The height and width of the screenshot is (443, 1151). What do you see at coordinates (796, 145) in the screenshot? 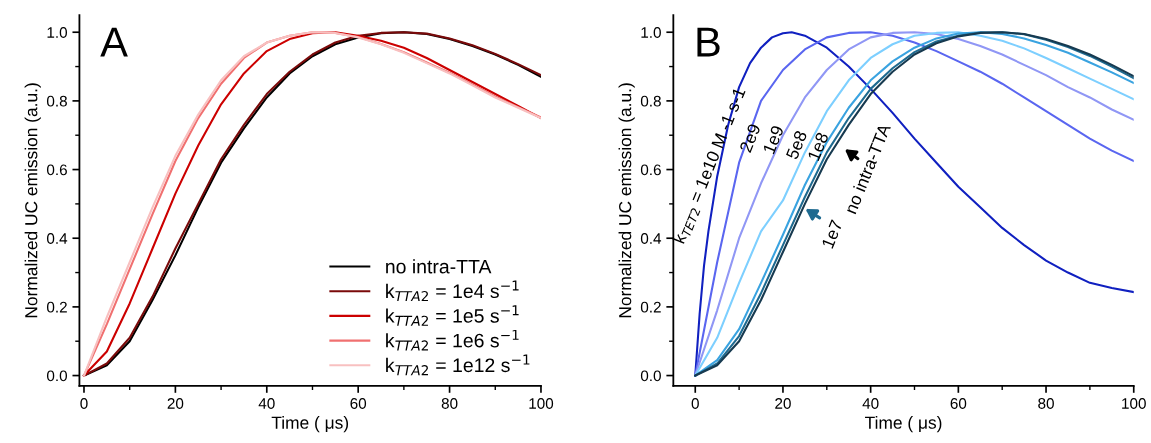
I see `text: 5e8` at bounding box center [796, 145].